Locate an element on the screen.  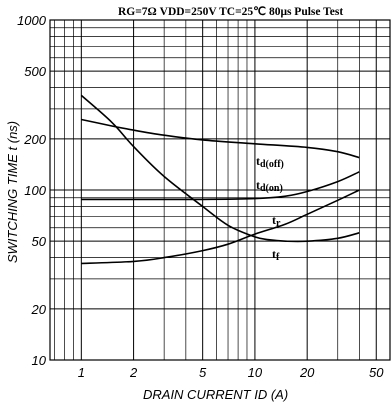
series-labels: td(off) td(on) tr tf is located at coordinates (270, 208).